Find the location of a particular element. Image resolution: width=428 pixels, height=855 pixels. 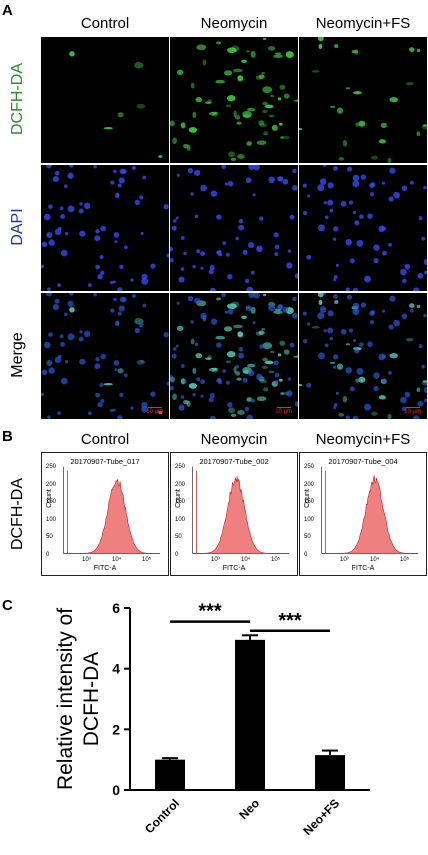

flow-header-control: Control is located at coordinates (105, 439).